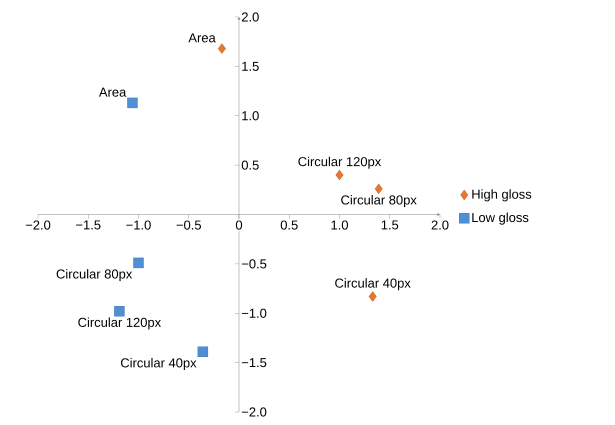 This screenshot has width=615, height=425. I want to click on y-tick-label: −1.5, so click(254, 363).